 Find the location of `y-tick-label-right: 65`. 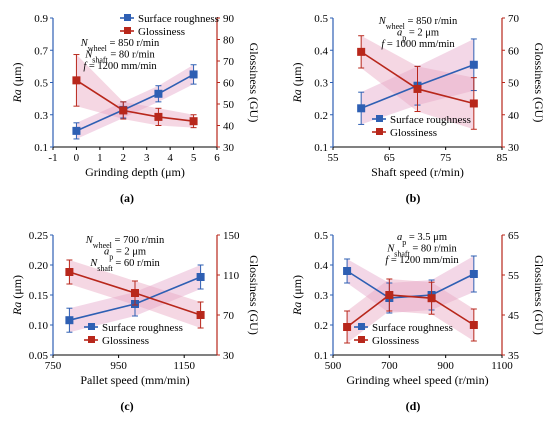

y-tick-label-right: 65 is located at coordinates (514, 236).